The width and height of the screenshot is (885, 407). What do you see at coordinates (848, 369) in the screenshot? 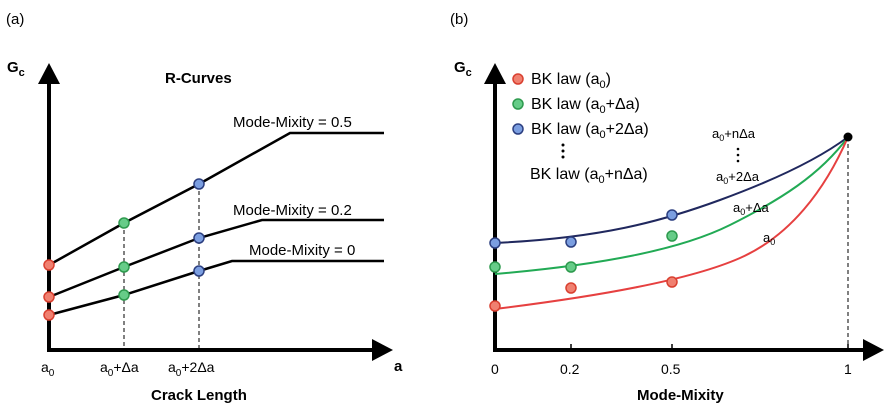
I see `panel-b-tick-1: 1` at bounding box center [848, 369].